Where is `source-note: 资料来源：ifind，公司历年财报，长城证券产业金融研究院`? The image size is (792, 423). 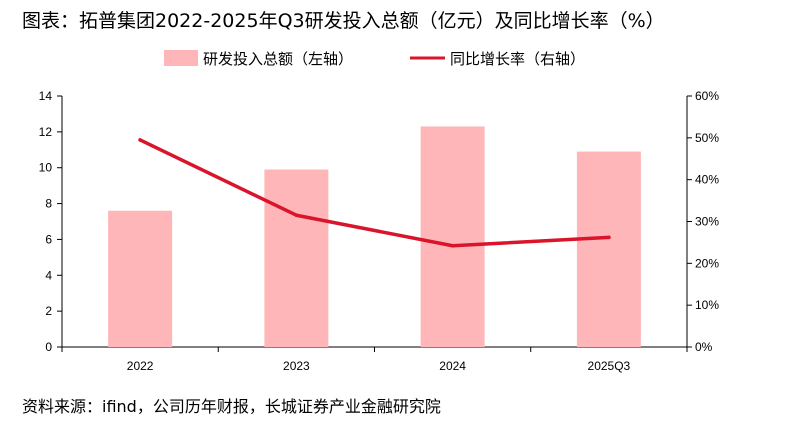 source-note: 资料来源：ifind，公司历年财报，长城证券产业金融研究院 is located at coordinates (231, 406).